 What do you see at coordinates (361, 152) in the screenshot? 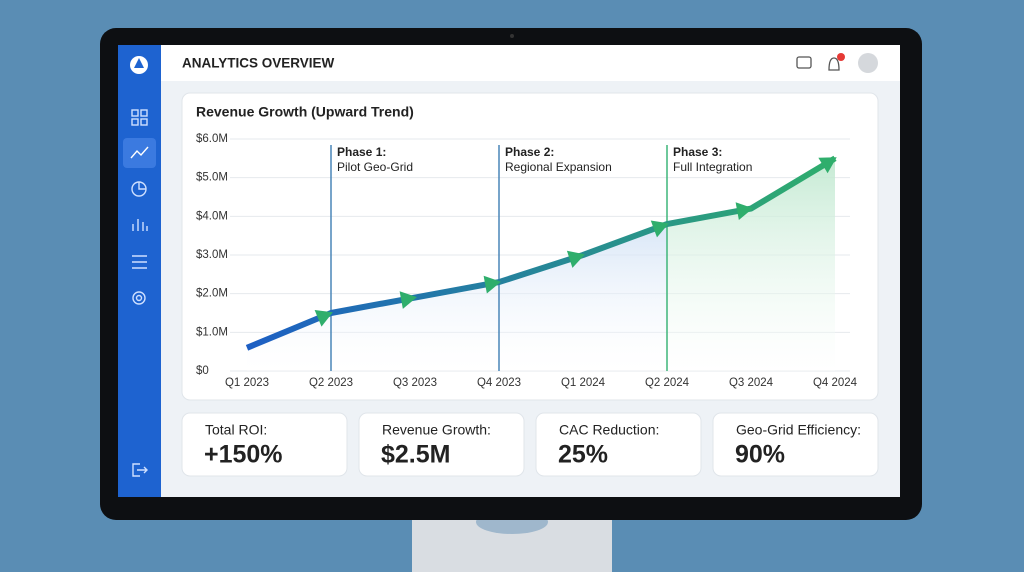
I see `phase-title: Phase 1:` at bounding box center [361, 152].